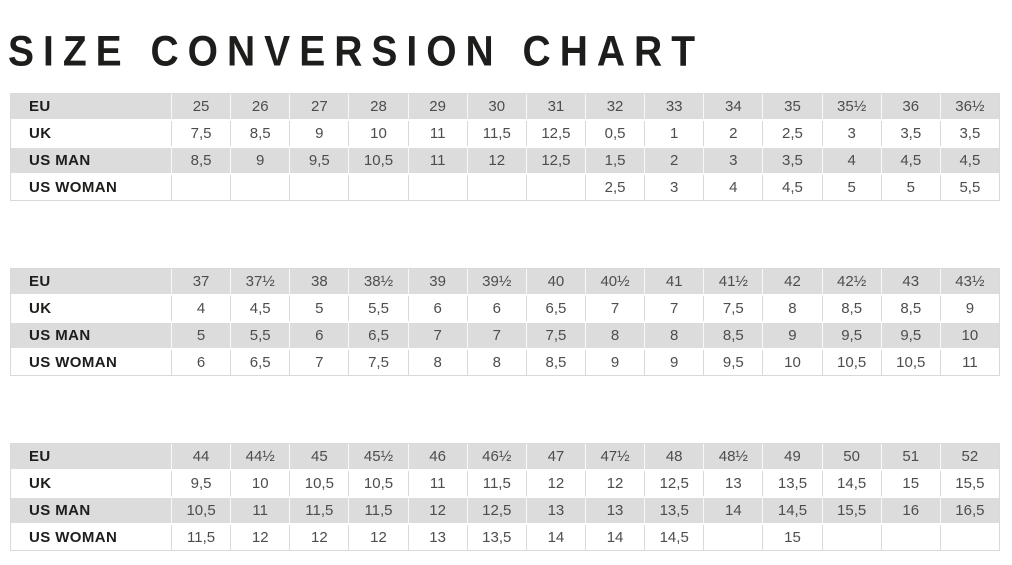  What do you see at coordinates (969, 456) in the screenshot?
I see `size-value-cell: 52` at bounding box center [969, 456].